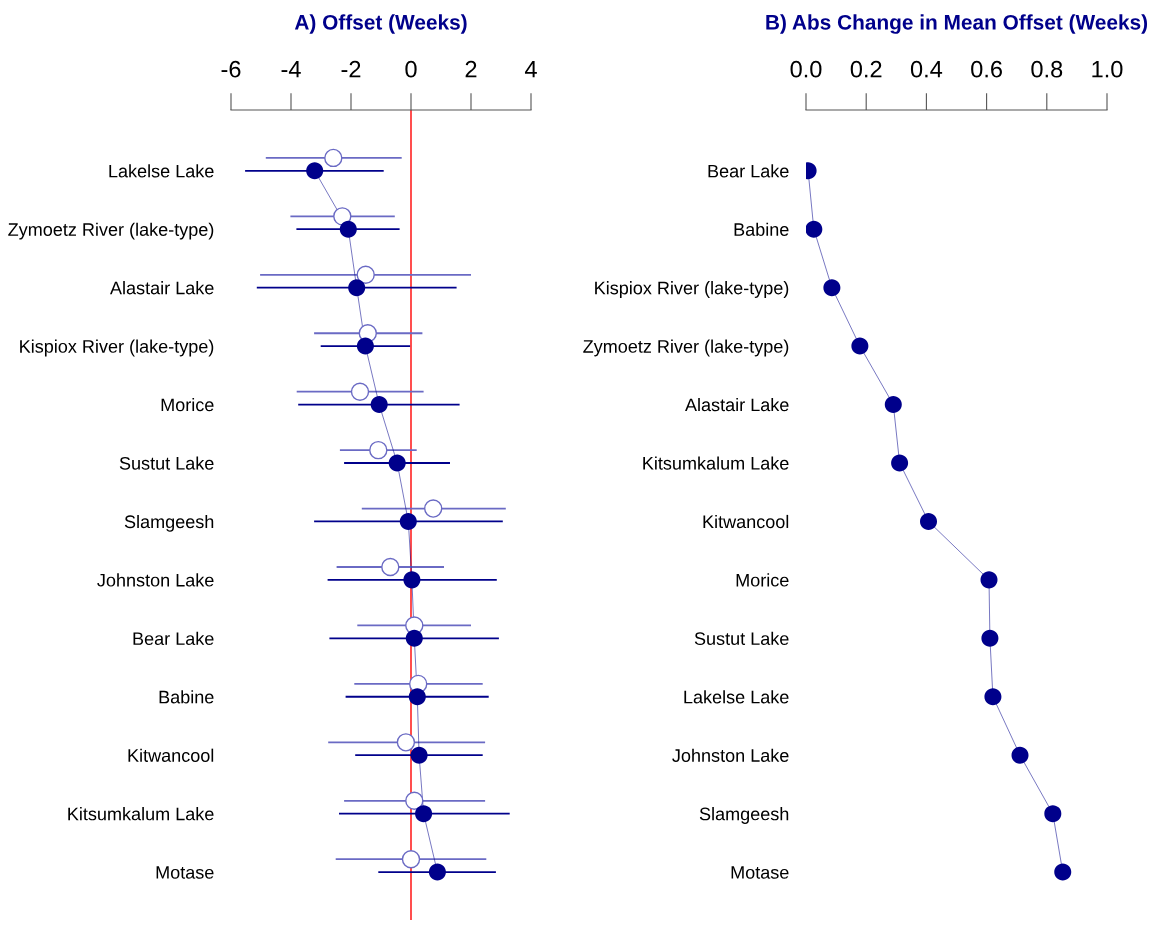  What do you see at coordinates (380, 24) in the screenshot?
I see `chart-title: A) Offset (Weeks)` at bounding box center [380, 24].